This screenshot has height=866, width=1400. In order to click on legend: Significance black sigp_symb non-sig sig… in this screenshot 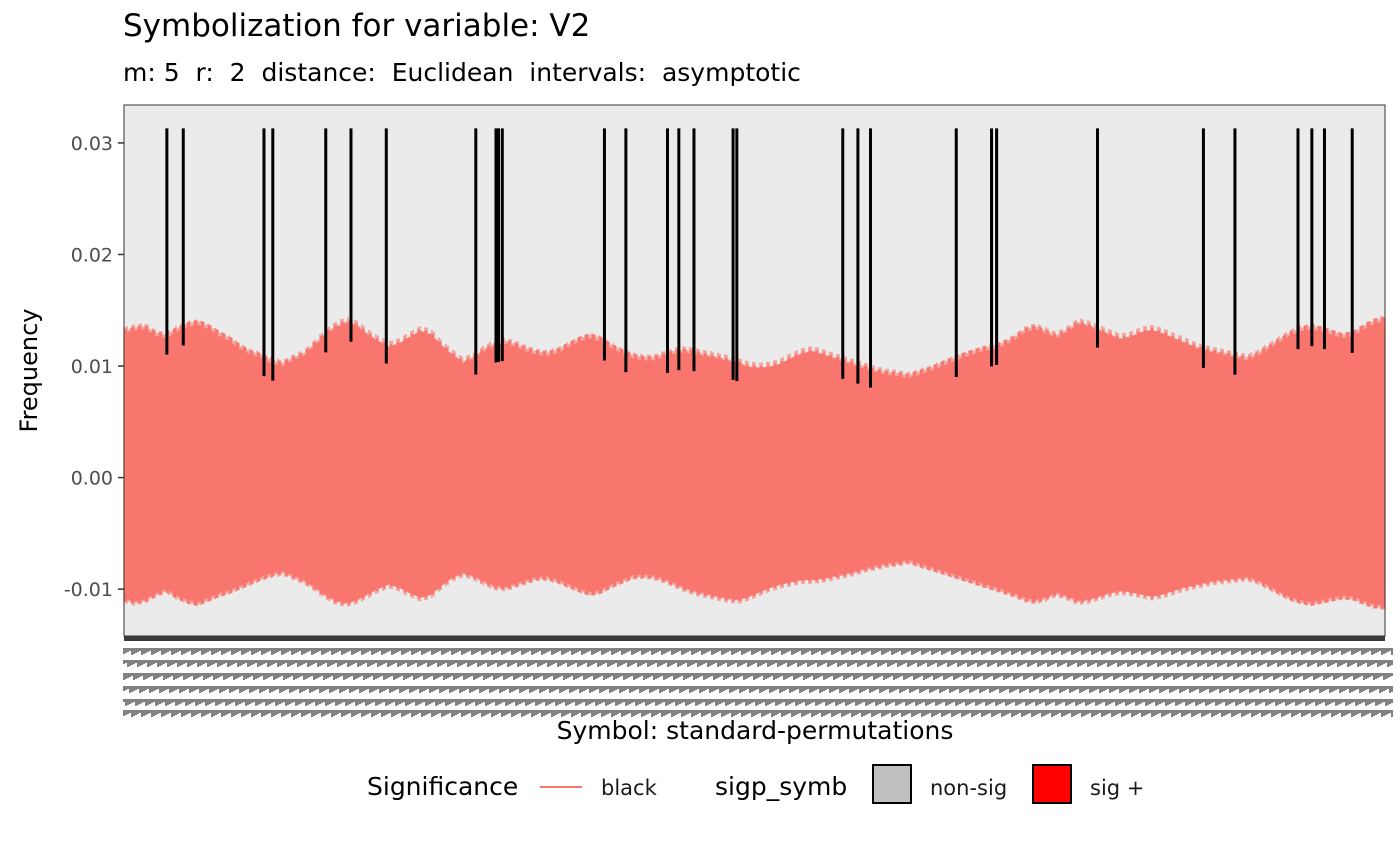, I will do `click(700, 790)`.